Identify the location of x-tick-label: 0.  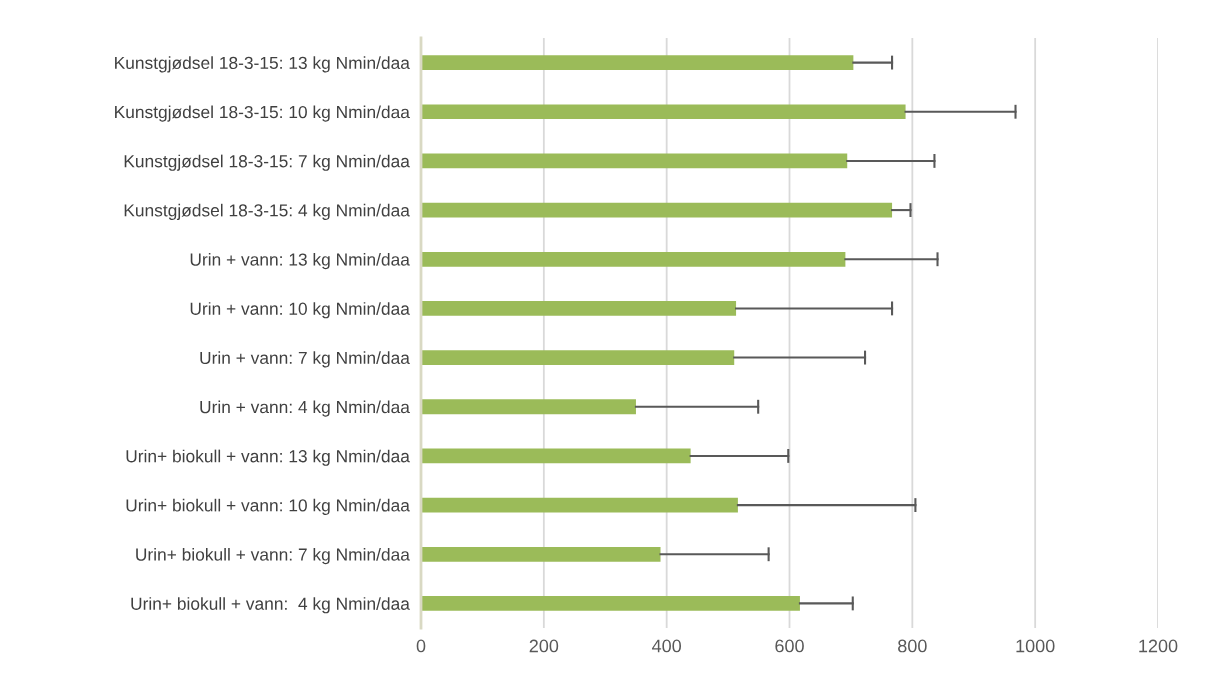
(421, 646).